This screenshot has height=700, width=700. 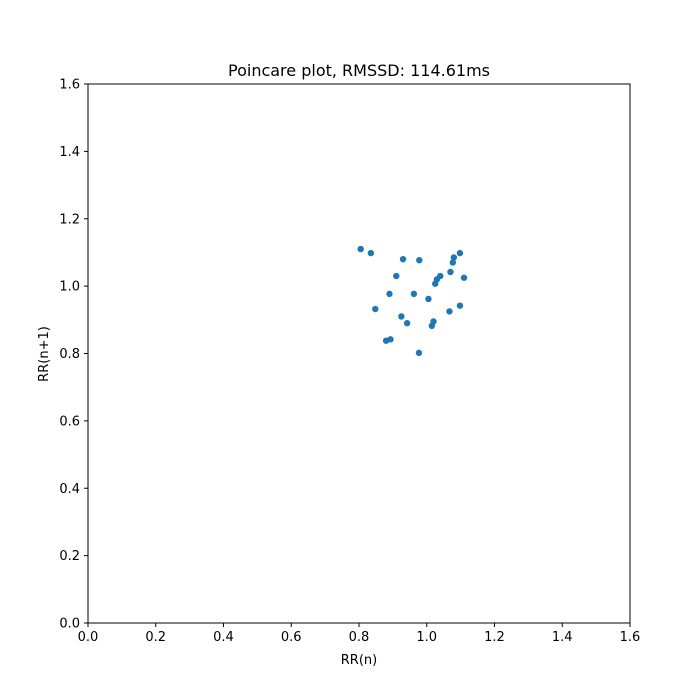 I want to click on y-axis-label: RR(n+1), so click(x=44, y=354).